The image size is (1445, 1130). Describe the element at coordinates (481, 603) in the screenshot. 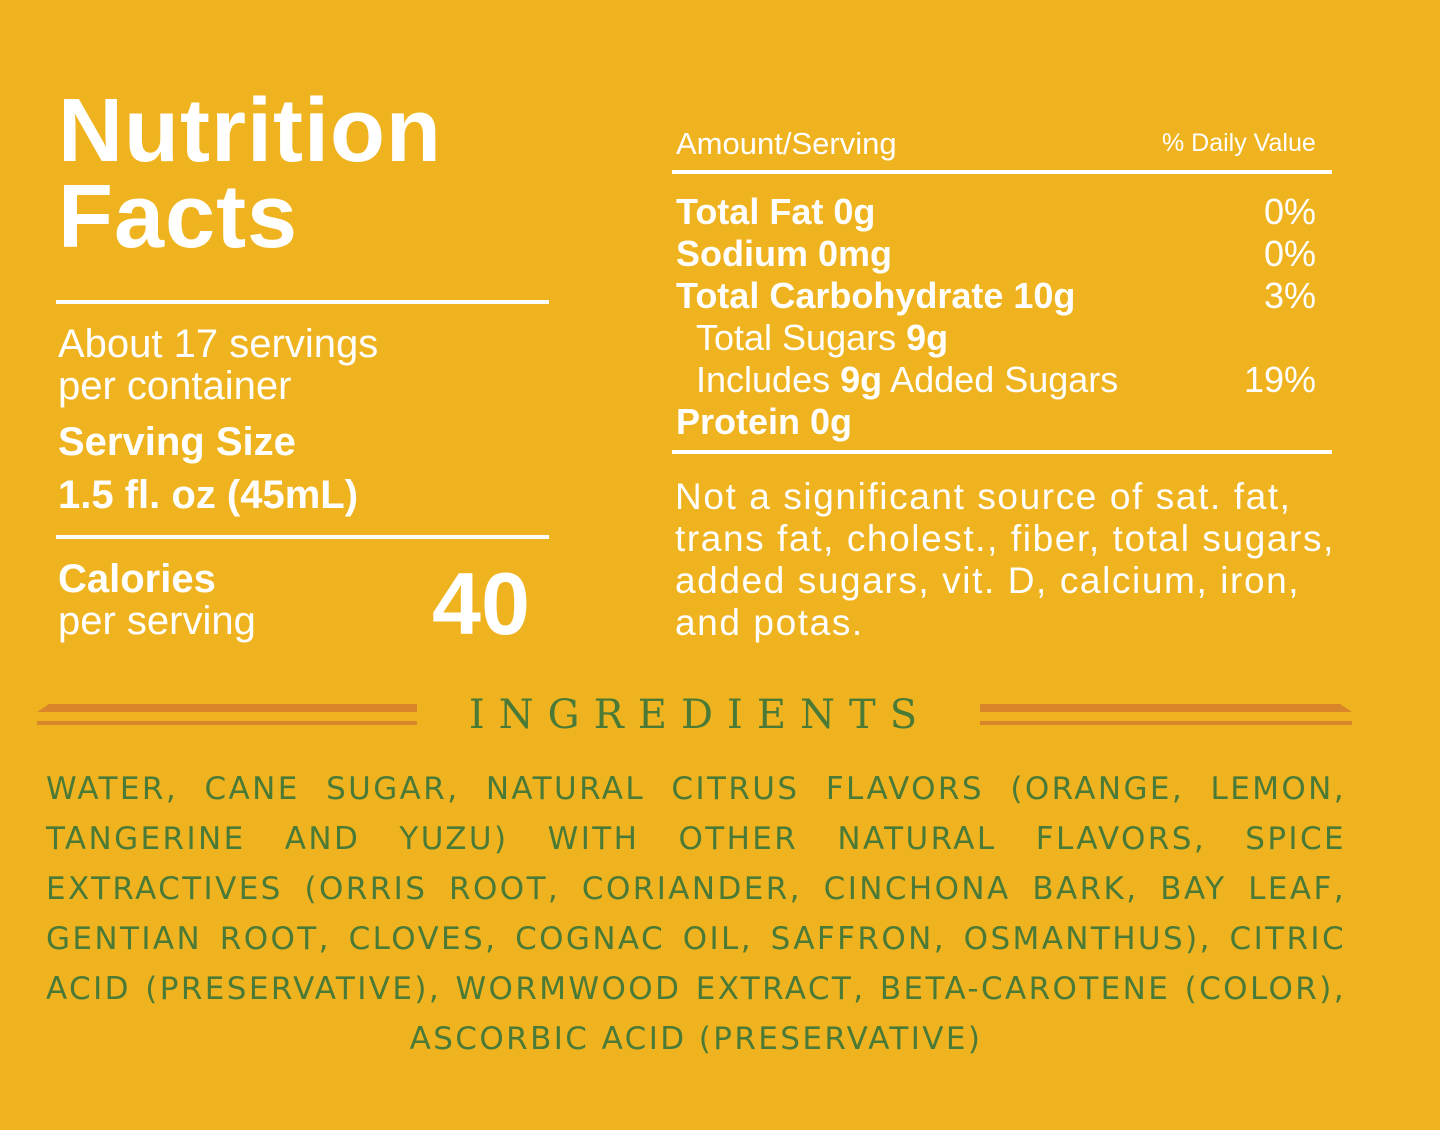

I see `calories-value: 40` at that location.